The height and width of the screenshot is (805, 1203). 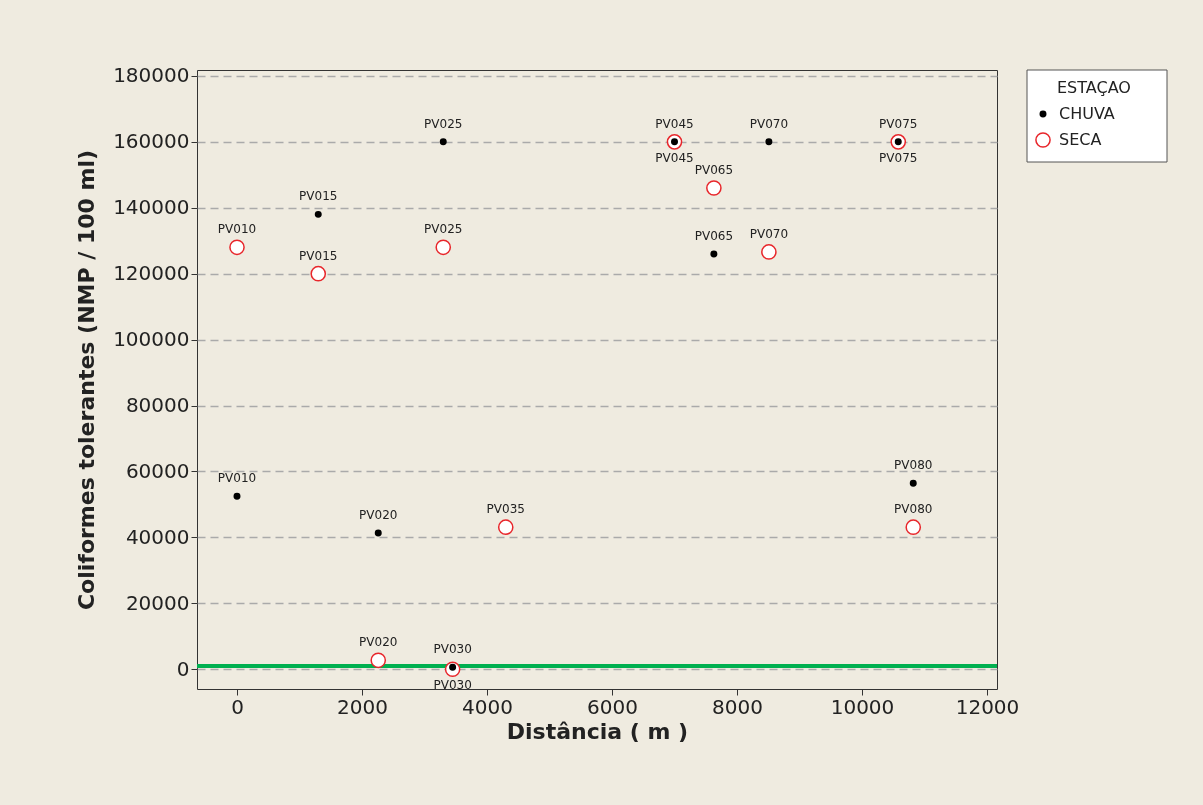 I want to click on x-tick-label: 8000, so click(x=737, y=706).